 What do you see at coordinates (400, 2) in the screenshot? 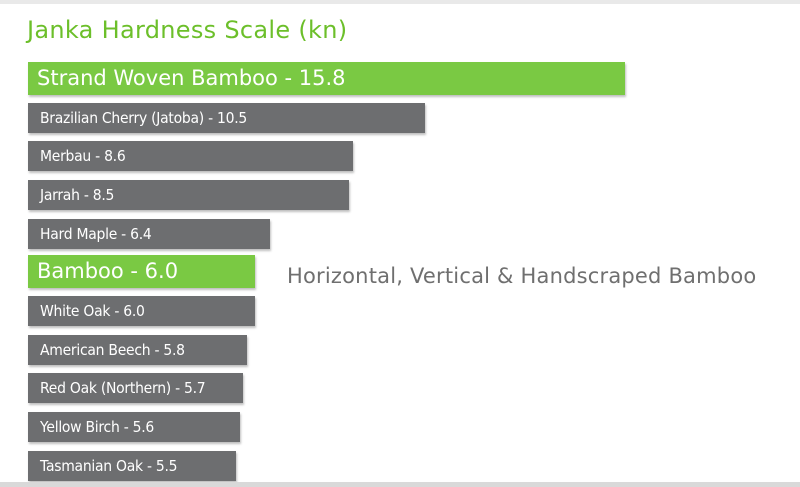
I see `top-divider` at bounding box center [400, 2].